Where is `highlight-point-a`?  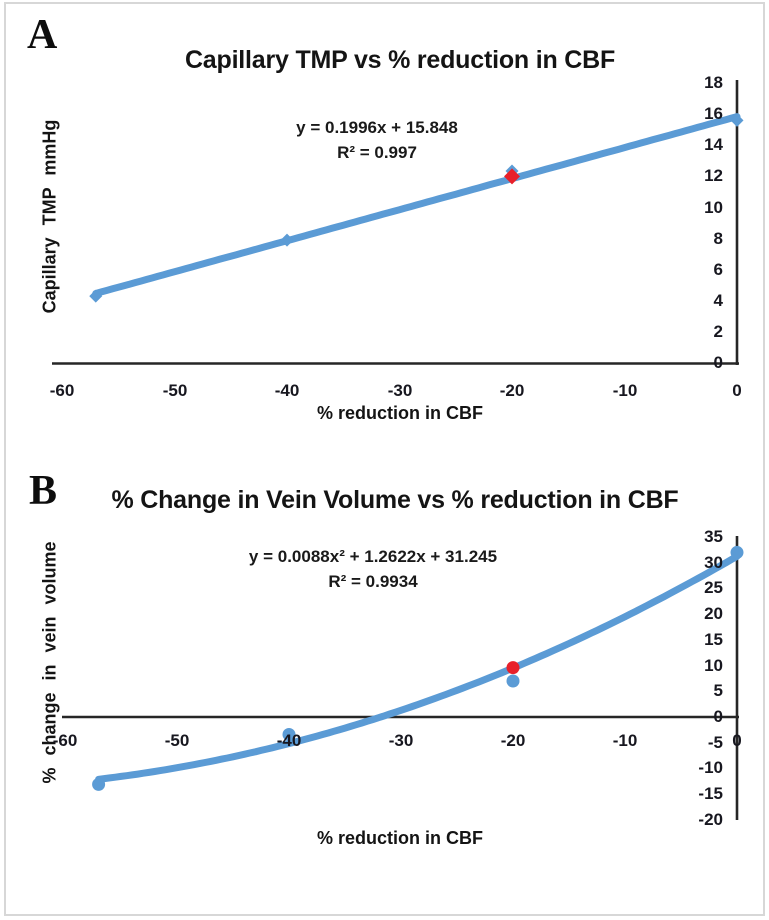
highlight-point-a is located at coordinates (512, 176).